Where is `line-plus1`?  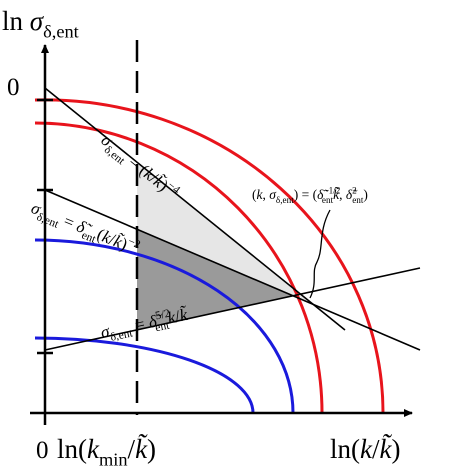
line-plus1 is located at coordinates (232, 309).